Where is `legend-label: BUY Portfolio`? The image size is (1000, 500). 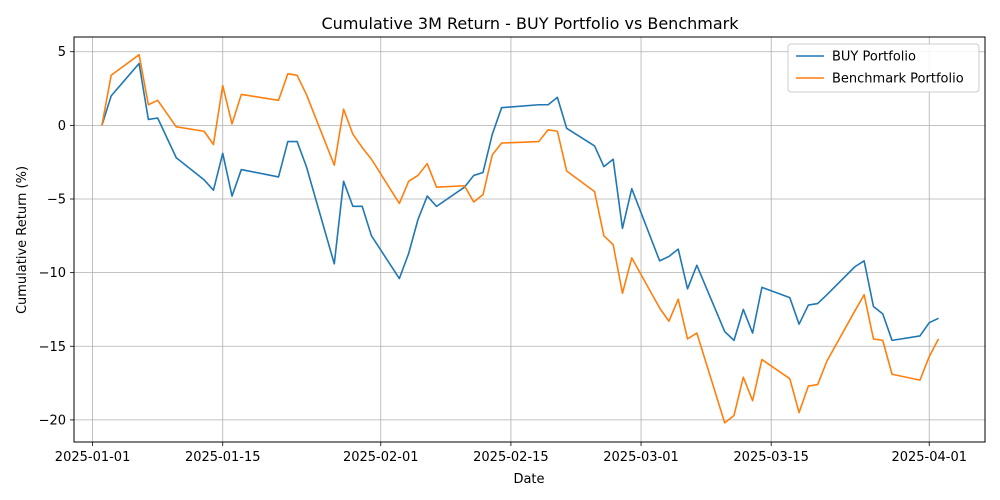
legend-label: BUY Portfolio is located at coordinates (874, 57).